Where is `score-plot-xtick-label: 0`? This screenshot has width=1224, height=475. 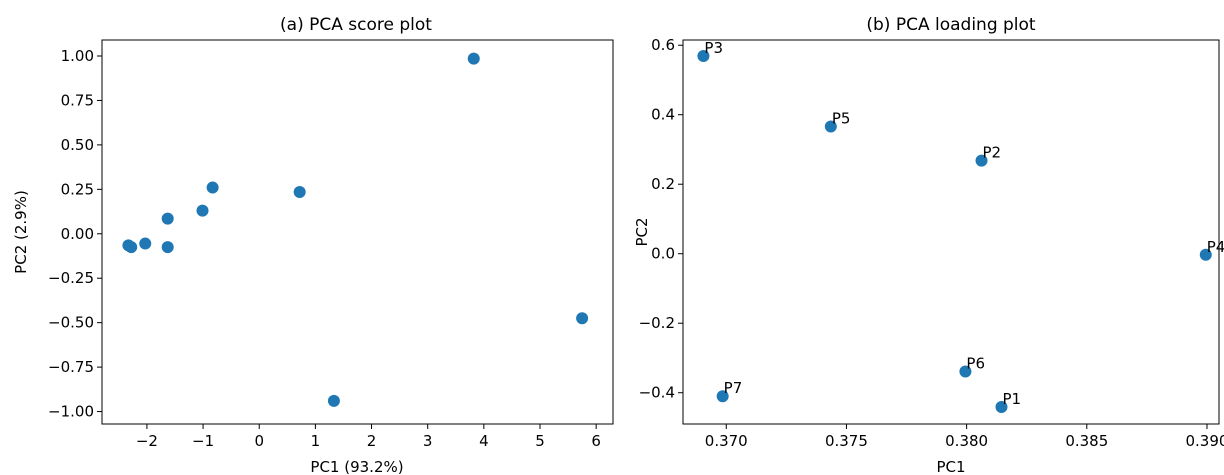 score-plot-xtick-label: 0 is located at coordinates (259, 441).